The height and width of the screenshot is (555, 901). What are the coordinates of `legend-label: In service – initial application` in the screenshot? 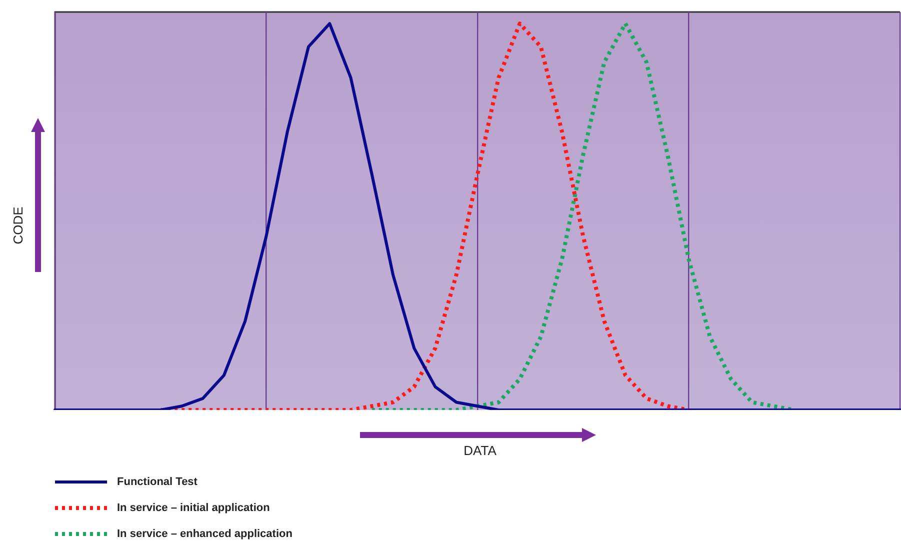 It's located at (193, 508).